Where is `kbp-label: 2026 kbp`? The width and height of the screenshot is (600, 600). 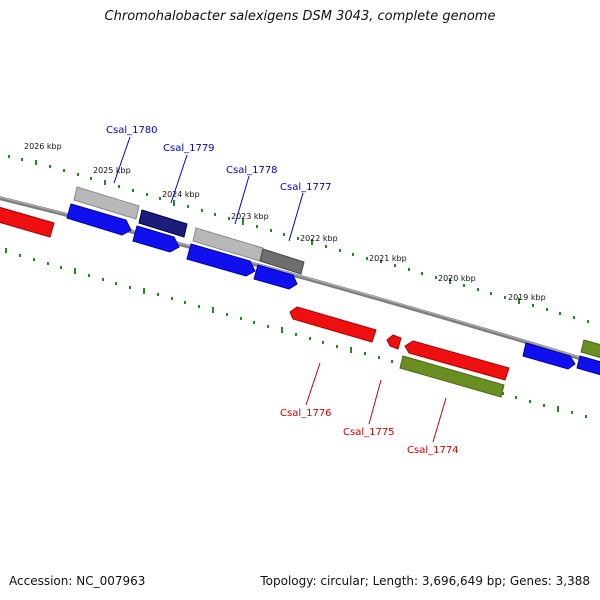 kbp-label: 2026 kbp is located at coordinates (43, 146).